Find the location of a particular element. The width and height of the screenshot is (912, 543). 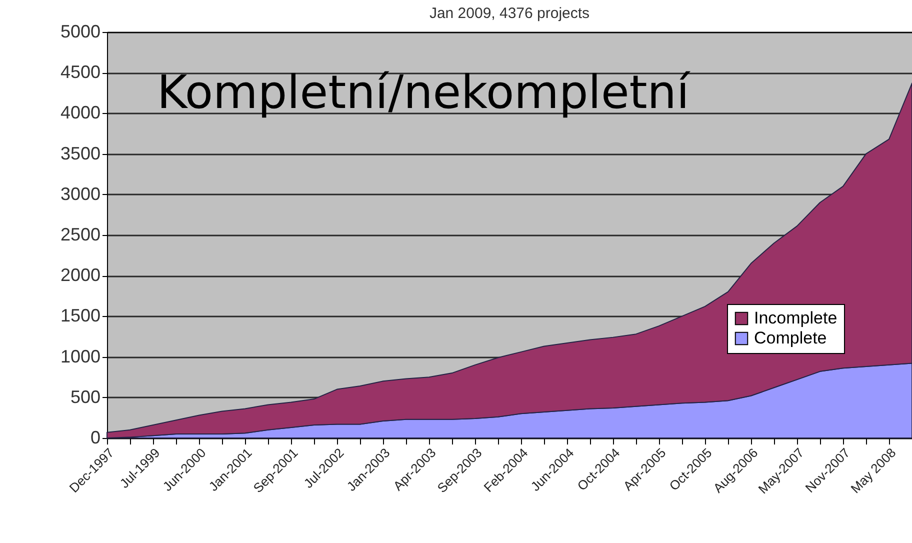

y-tick-label: 1000 is located at coordinates (80, 356).